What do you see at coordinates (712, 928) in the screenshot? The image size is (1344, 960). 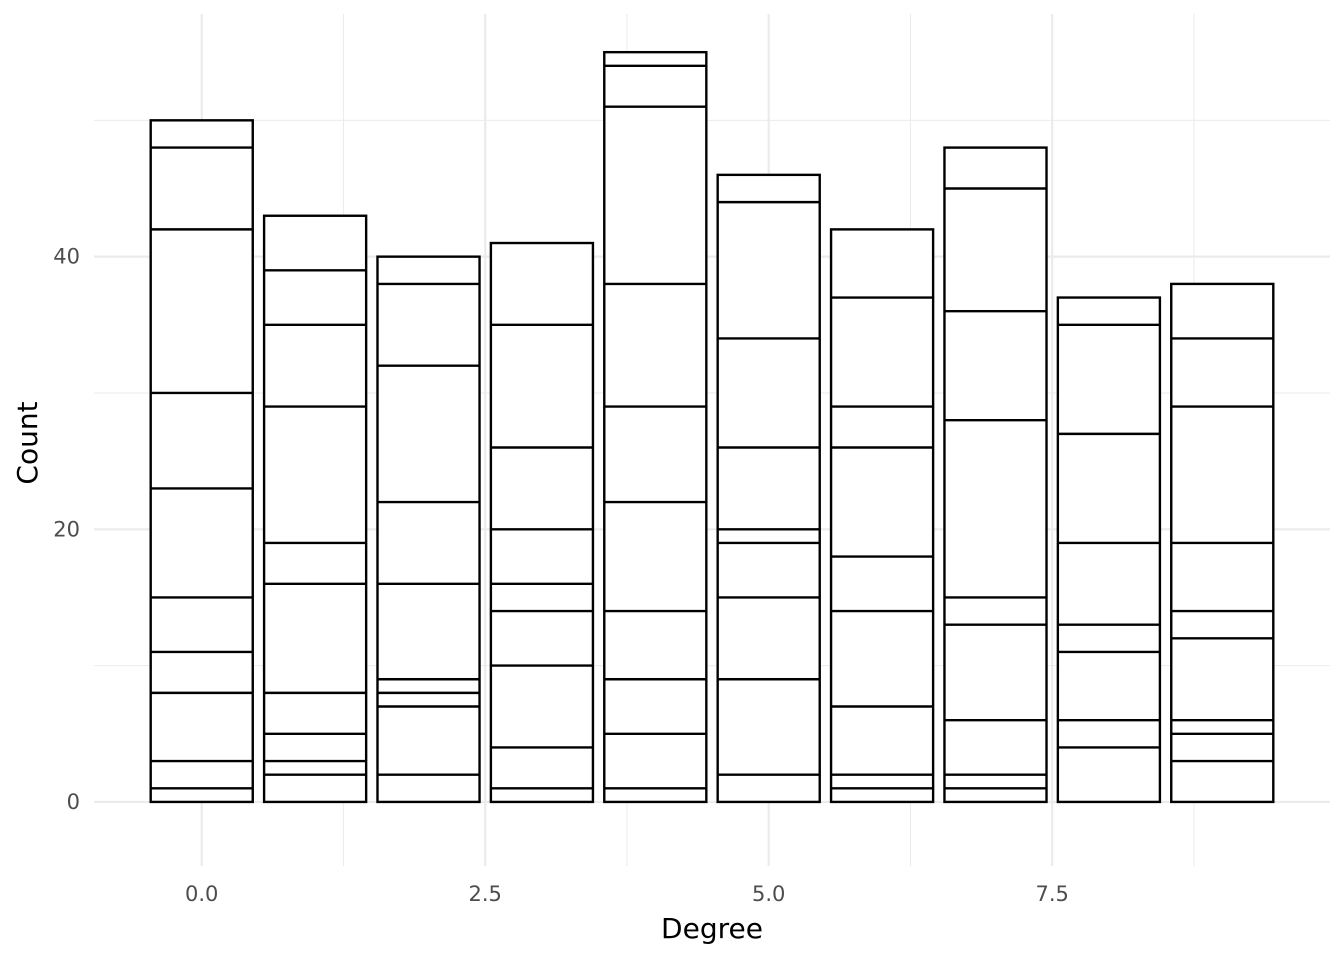 I see `x-axis-title: Degree` at bounding box center [712, 928].